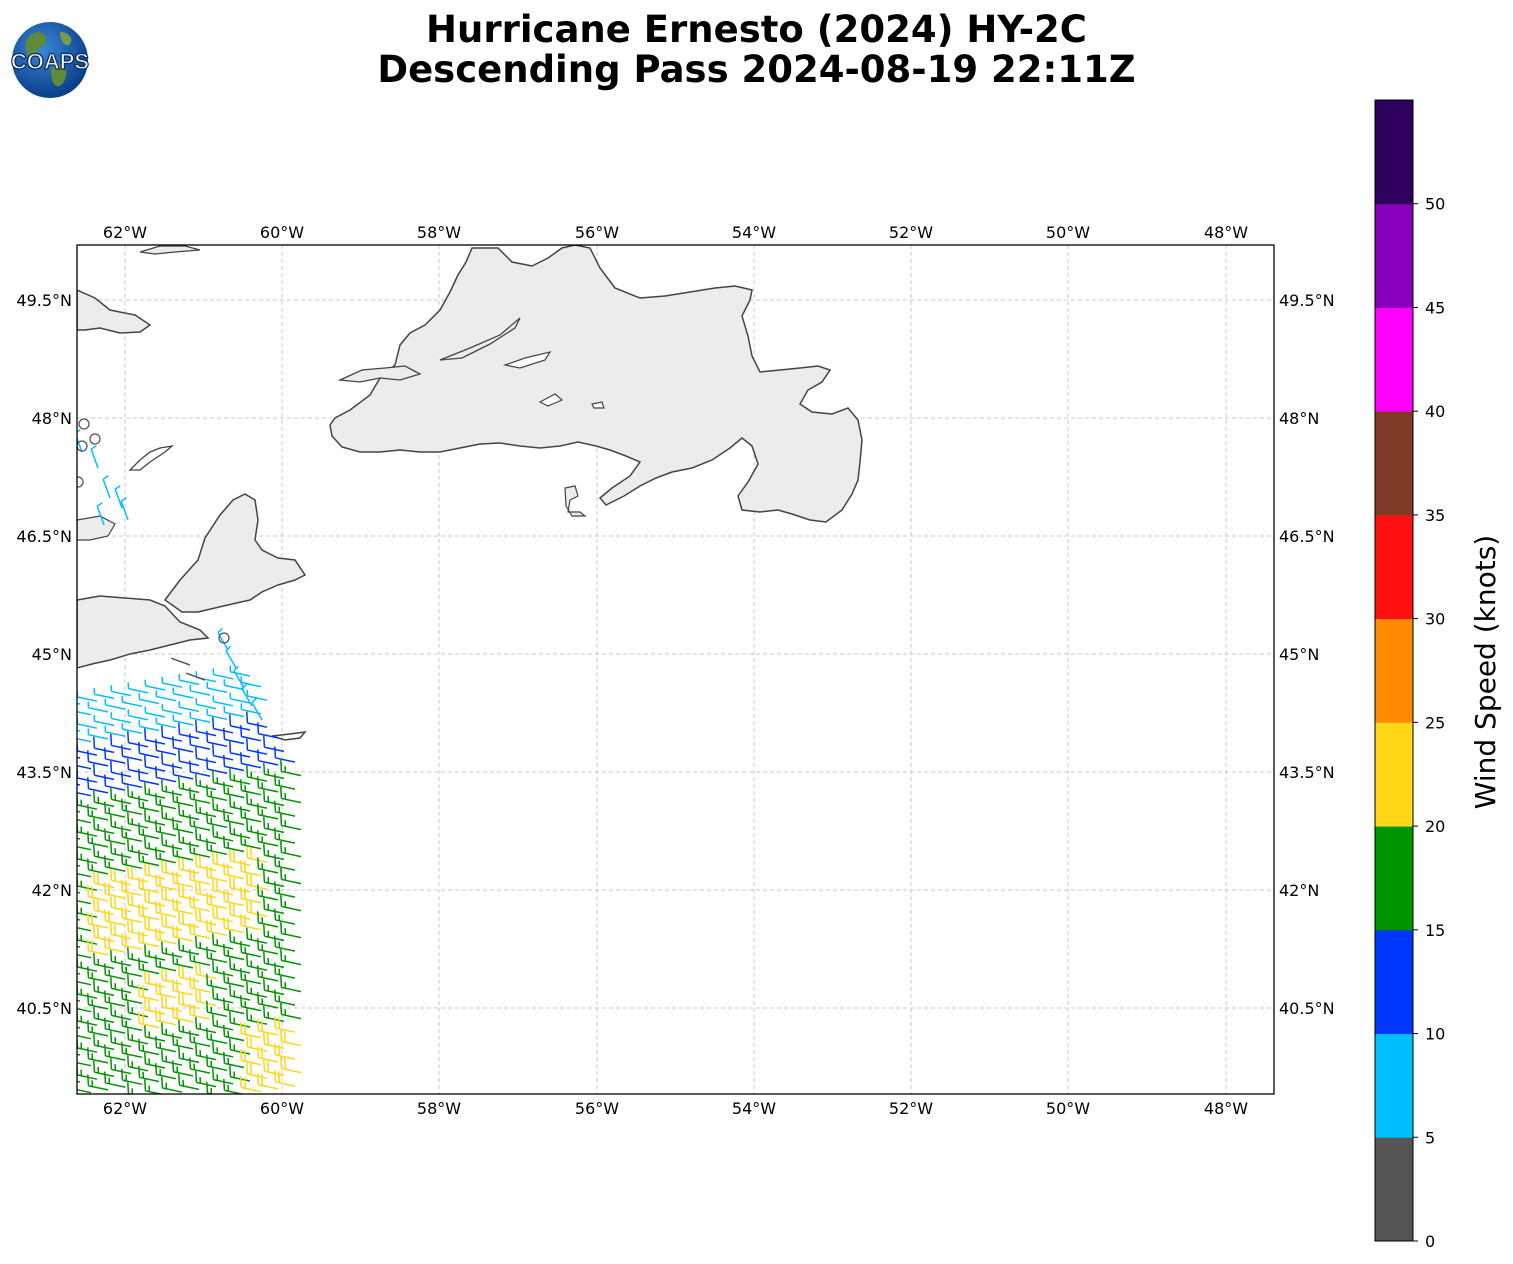 The height and width of the screenshot is (1264, 1513). Describe the element at coordinates (597, 1108) in the screenshot. I see `lon-label-bottom: 56°W` at that location.